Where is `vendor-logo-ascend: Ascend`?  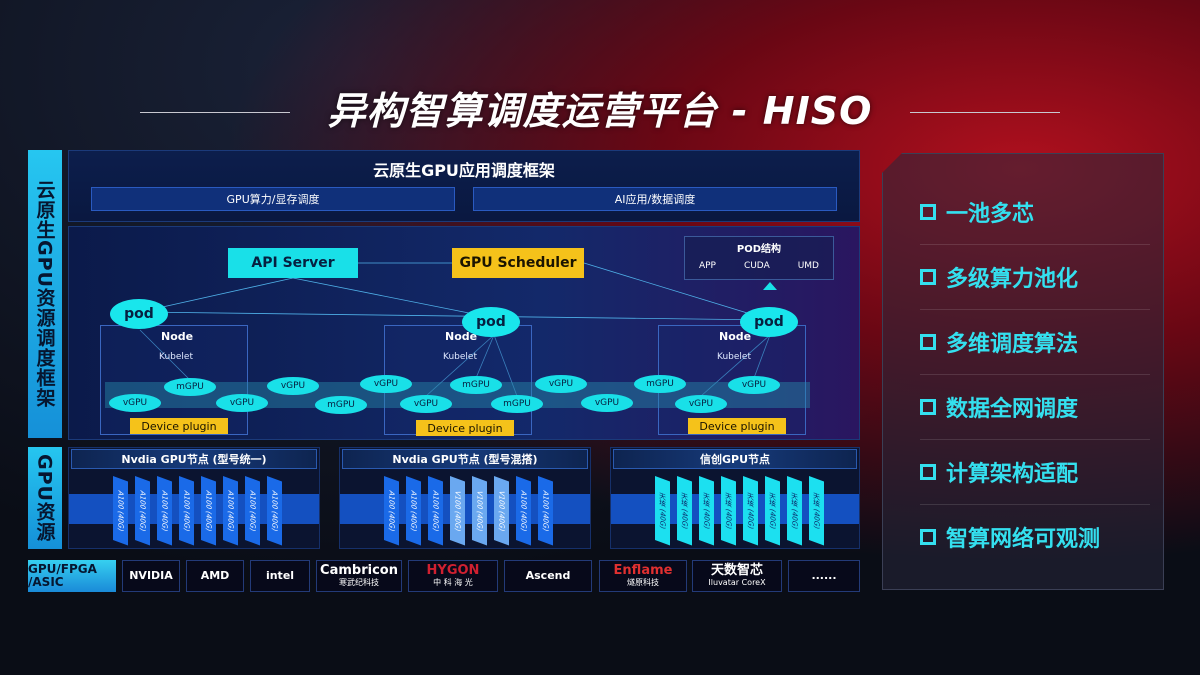
vendor-logo-ascend: Ascend is located at coordinates (548, 576).